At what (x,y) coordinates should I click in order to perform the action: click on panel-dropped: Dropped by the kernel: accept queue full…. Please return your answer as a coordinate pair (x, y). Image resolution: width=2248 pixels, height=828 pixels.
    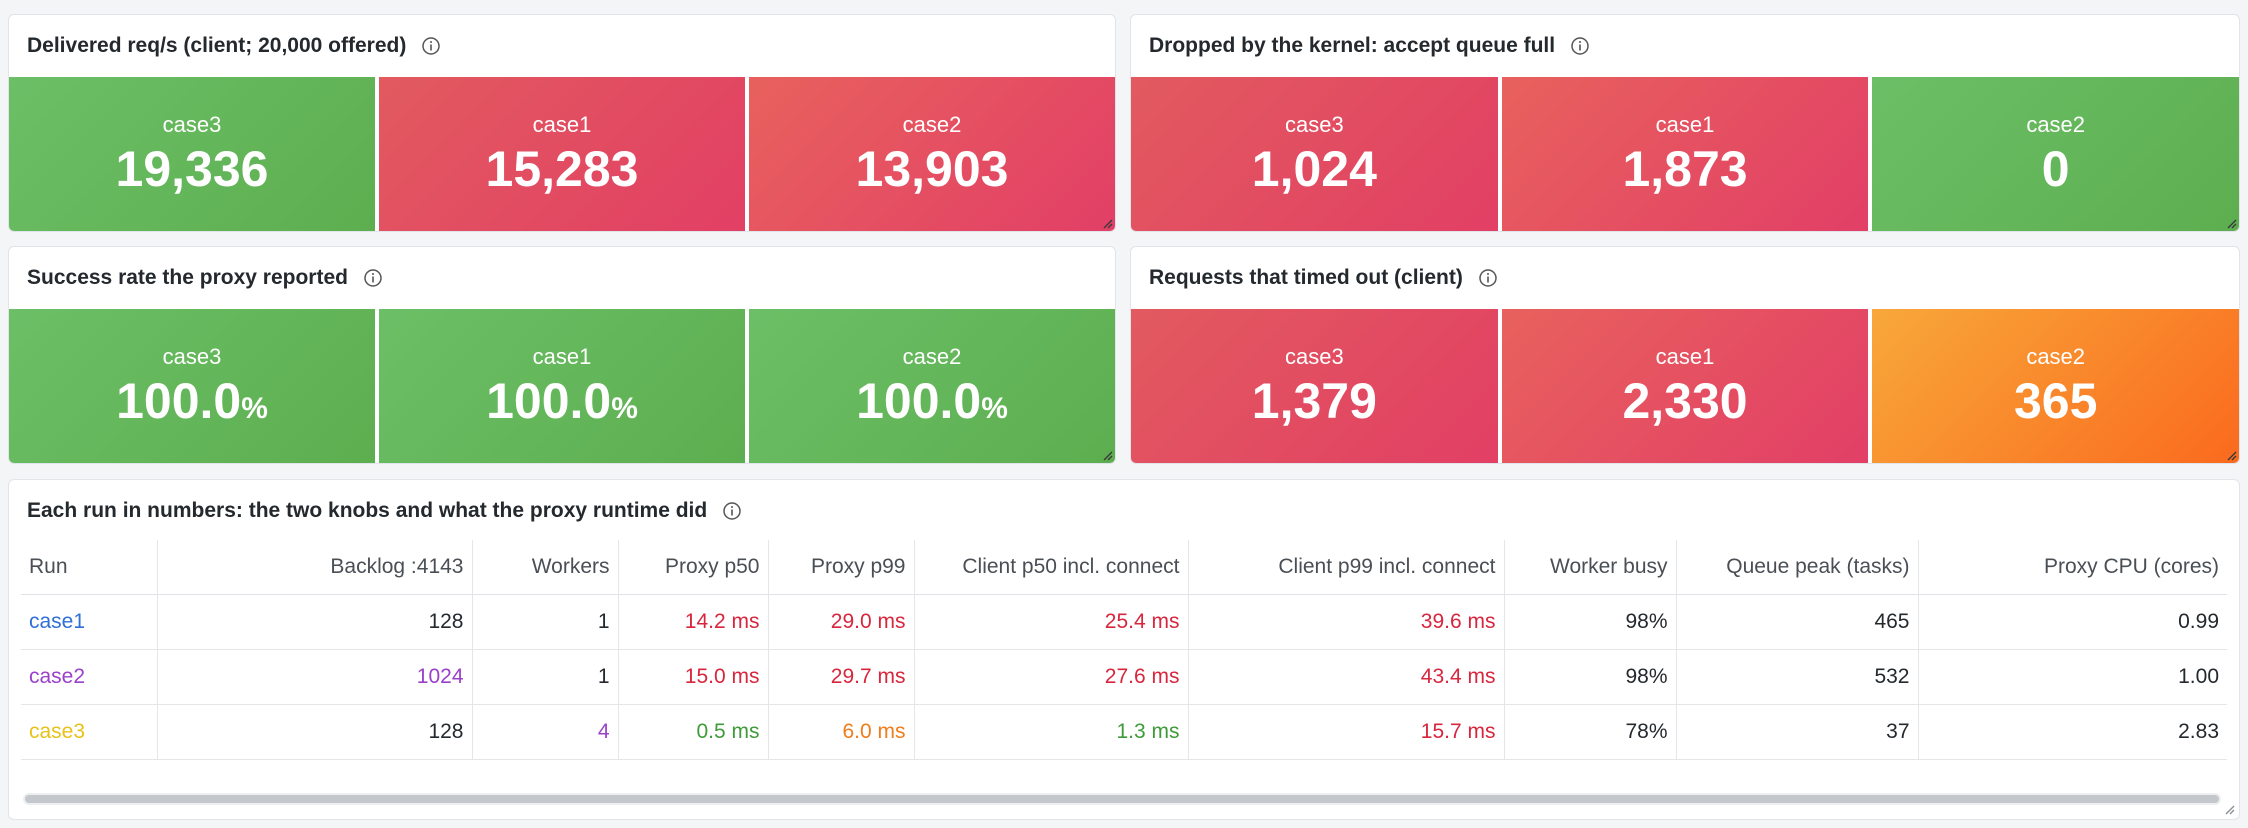
    Looking at the image, I should click on (1685, 123).